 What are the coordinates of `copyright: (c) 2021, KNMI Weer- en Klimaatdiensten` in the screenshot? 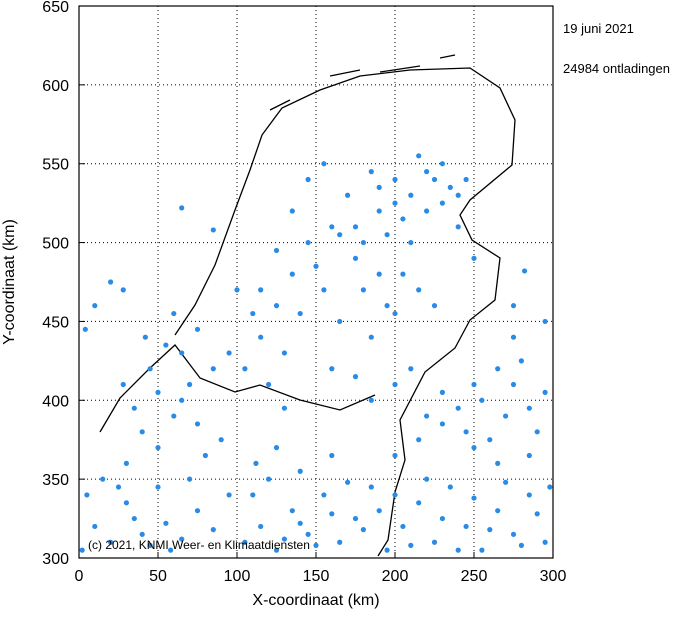 It's located at (199, 545).